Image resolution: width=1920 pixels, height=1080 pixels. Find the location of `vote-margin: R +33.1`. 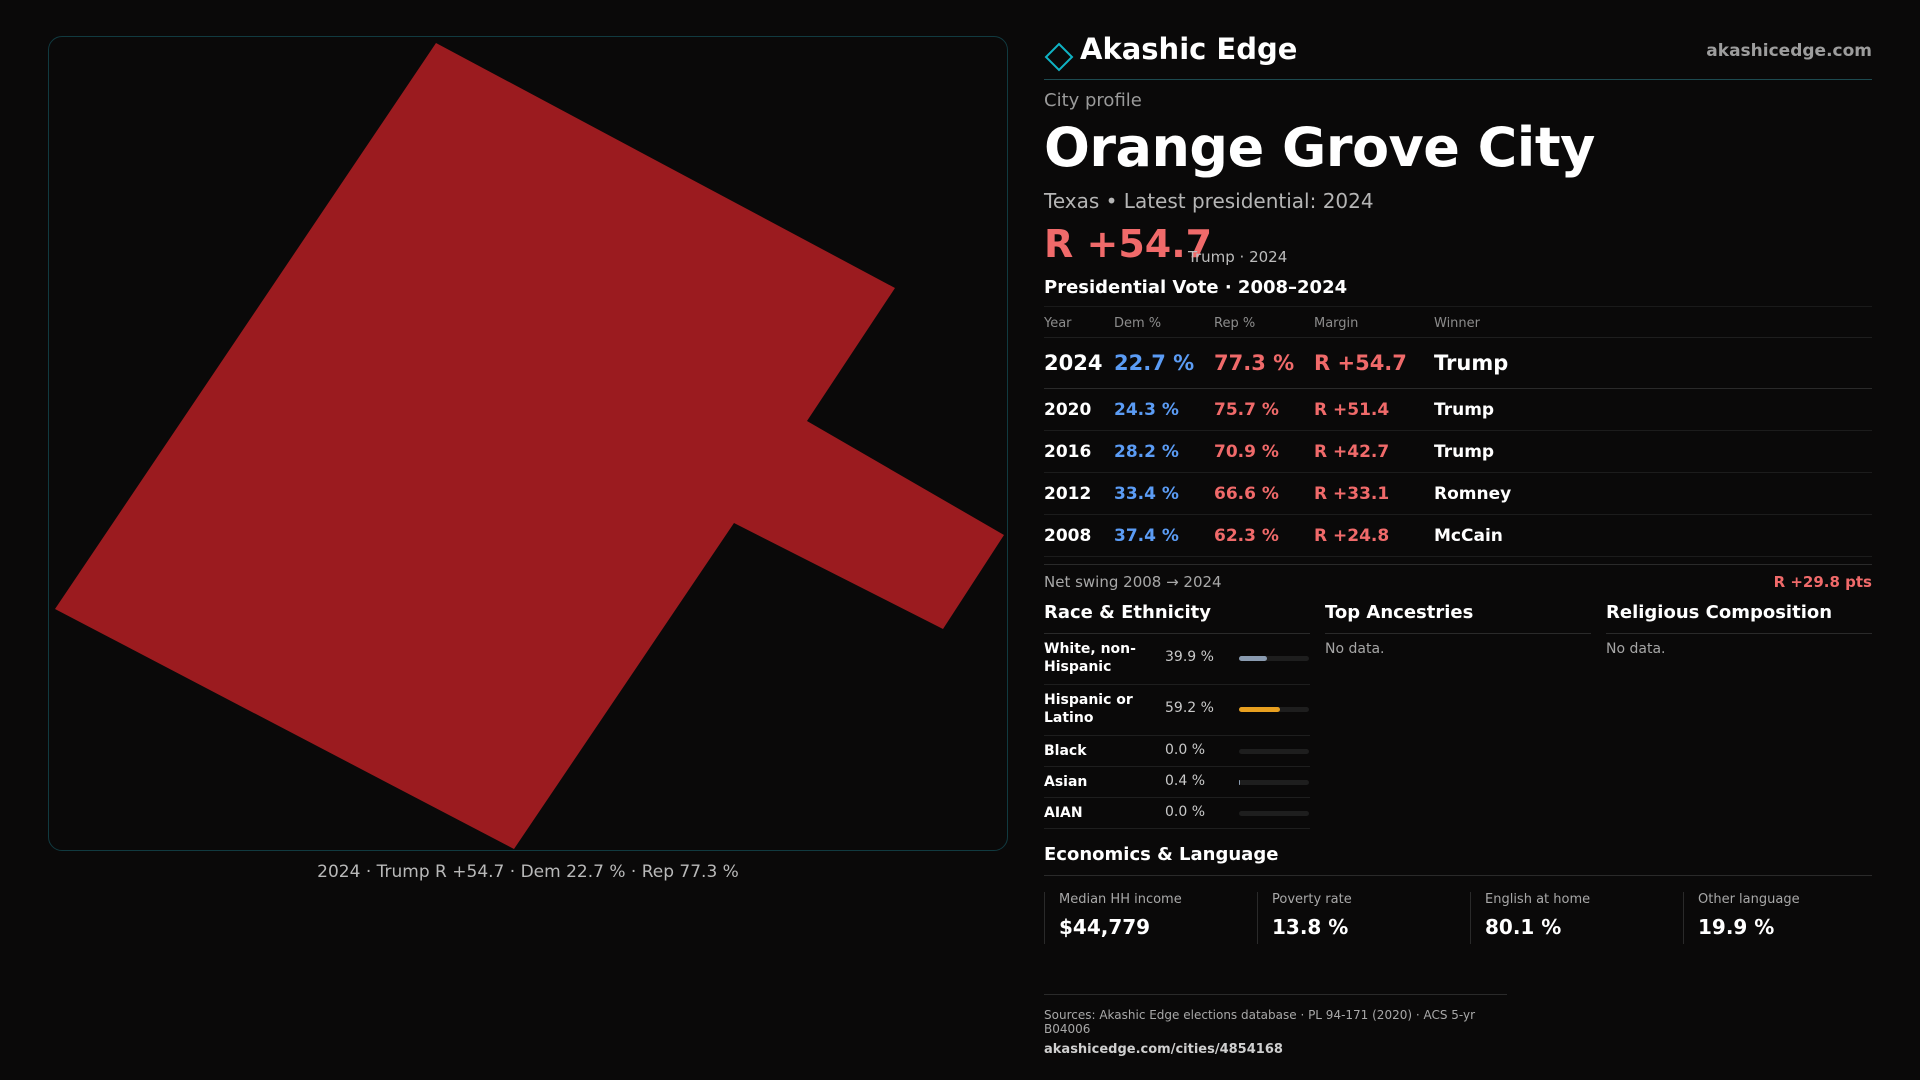

vote-margin: R +33.1 is located at coordinates (1352, 494).